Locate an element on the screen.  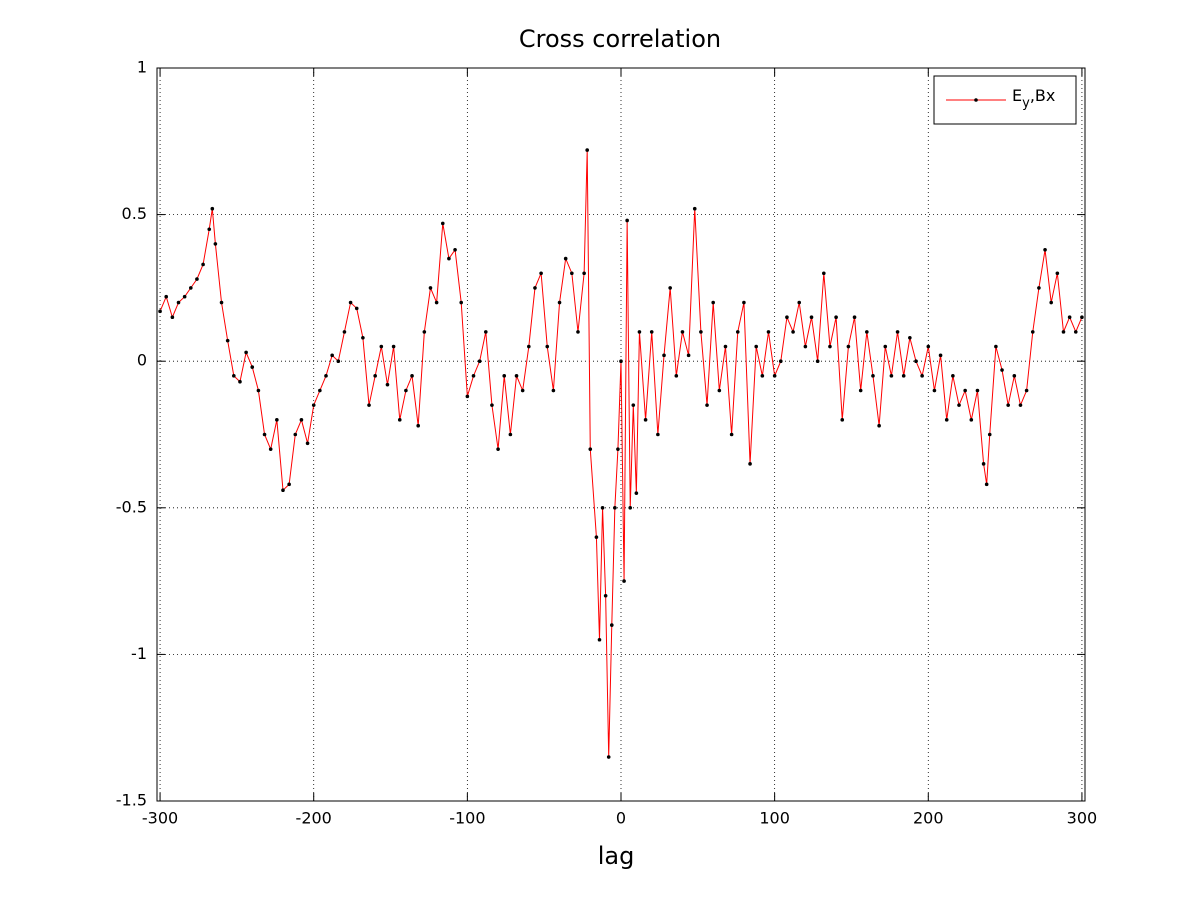
legend-label: Ey,Bx is located at coordinates (1033, 98).